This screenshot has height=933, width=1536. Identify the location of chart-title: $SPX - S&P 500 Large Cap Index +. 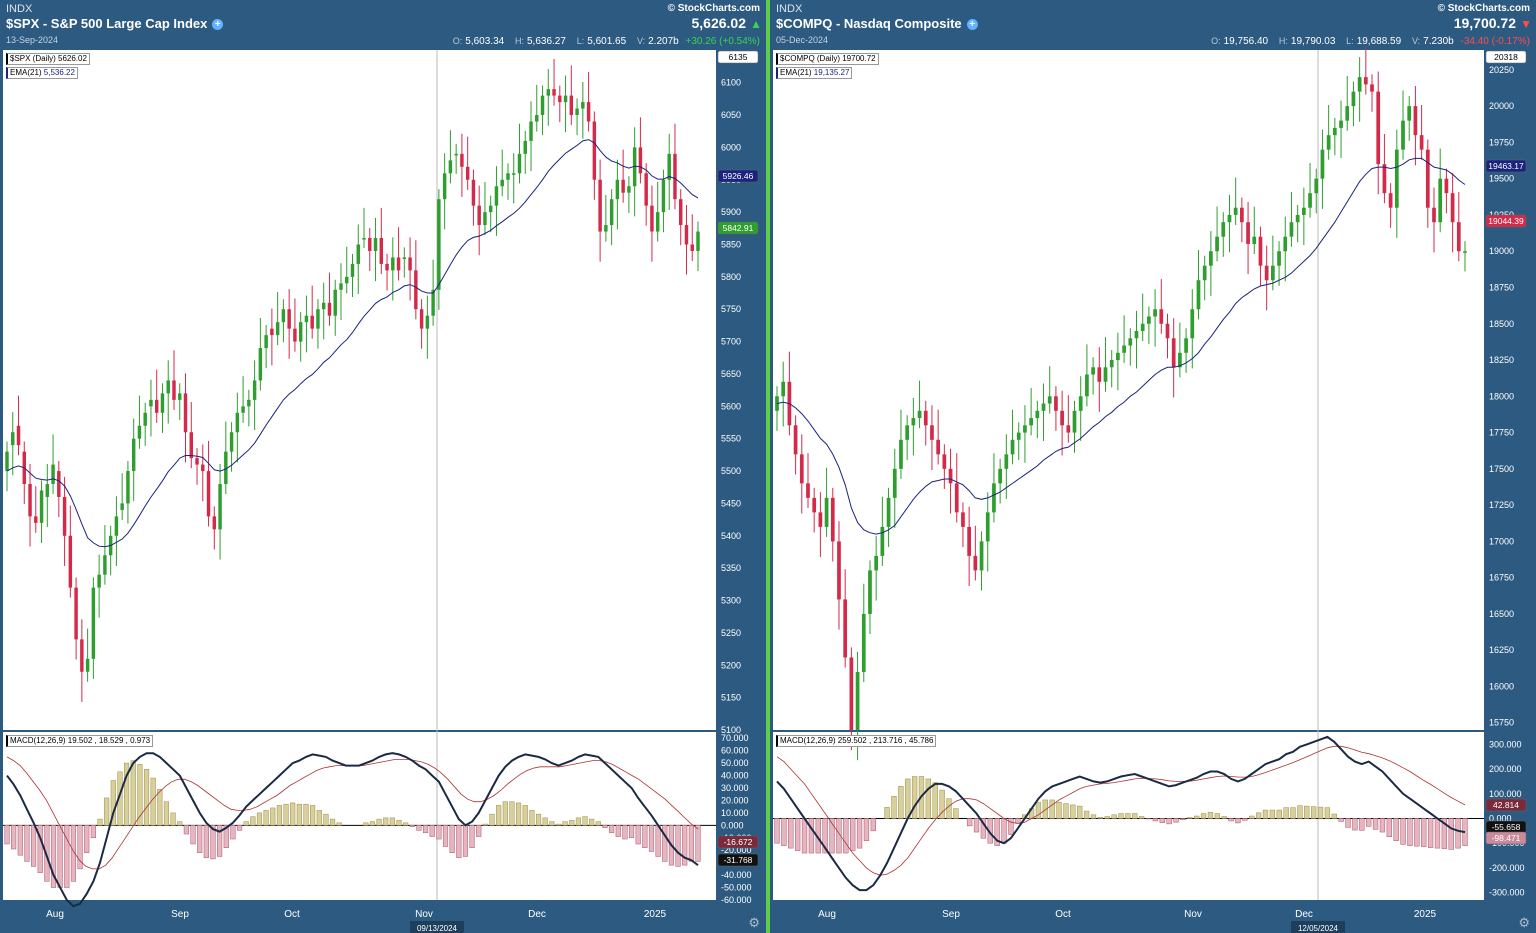
(115, 23).